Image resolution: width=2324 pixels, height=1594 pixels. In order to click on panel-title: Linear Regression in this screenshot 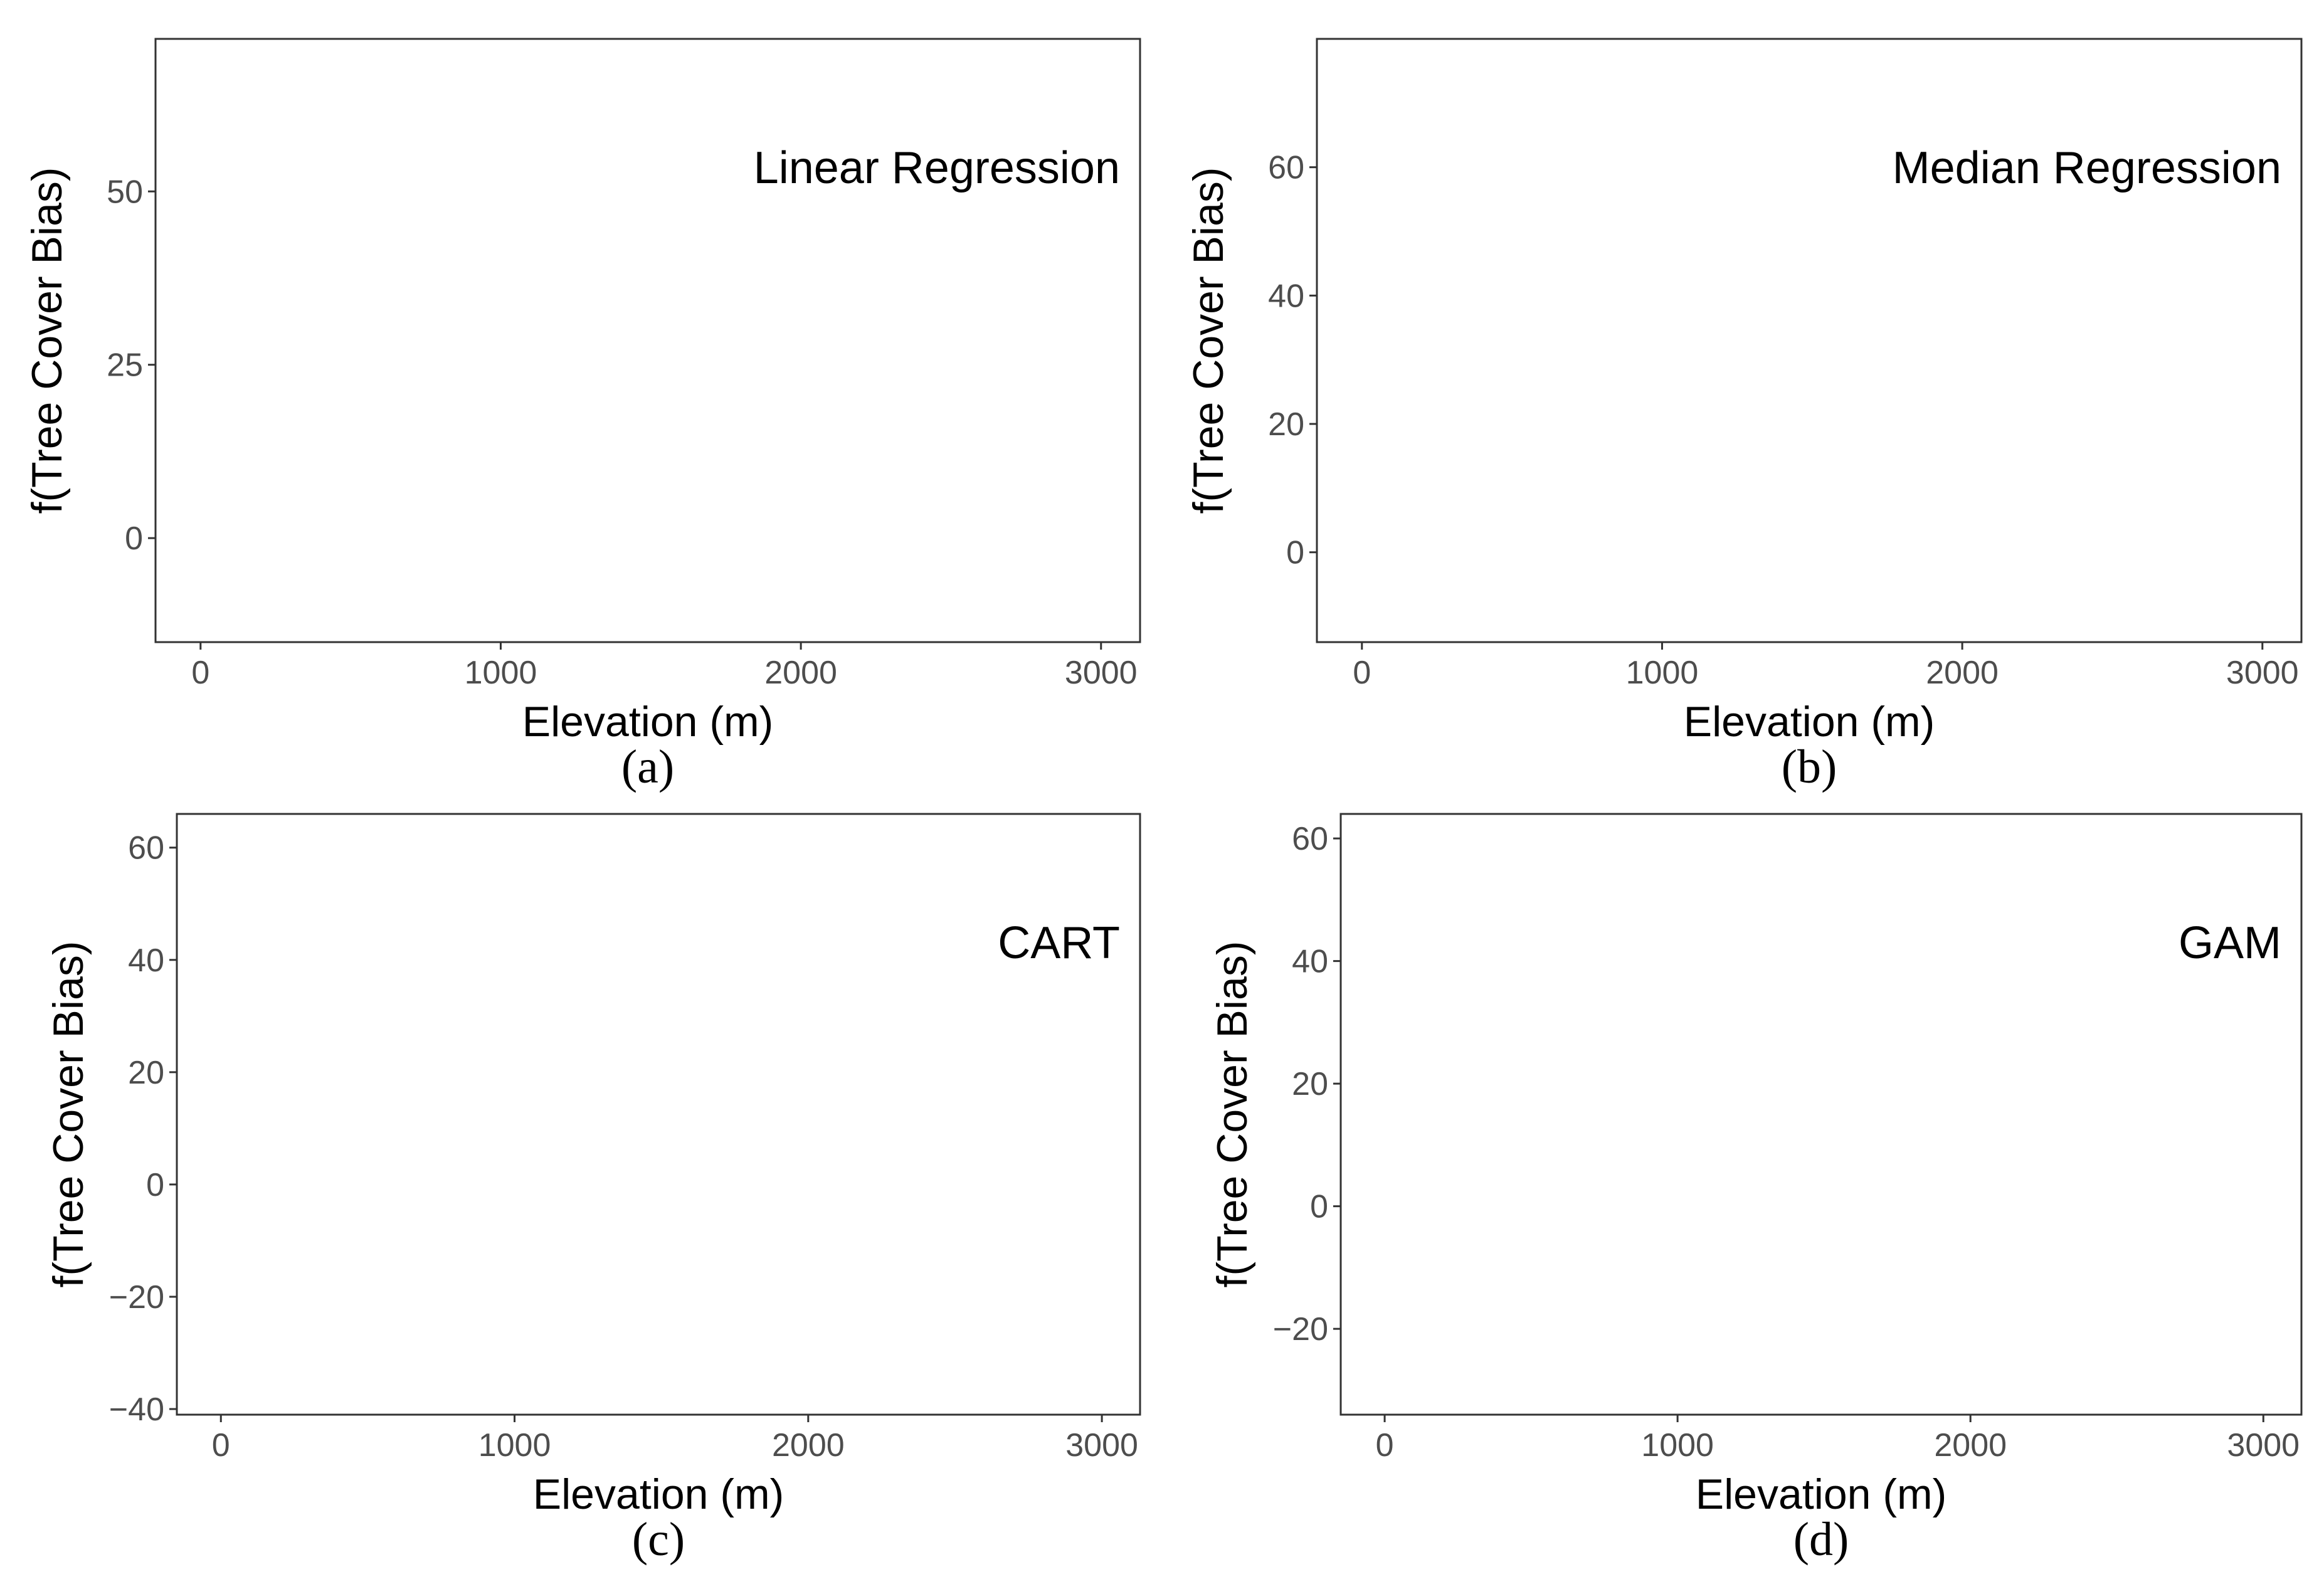, I will do `click(937, 168)`.